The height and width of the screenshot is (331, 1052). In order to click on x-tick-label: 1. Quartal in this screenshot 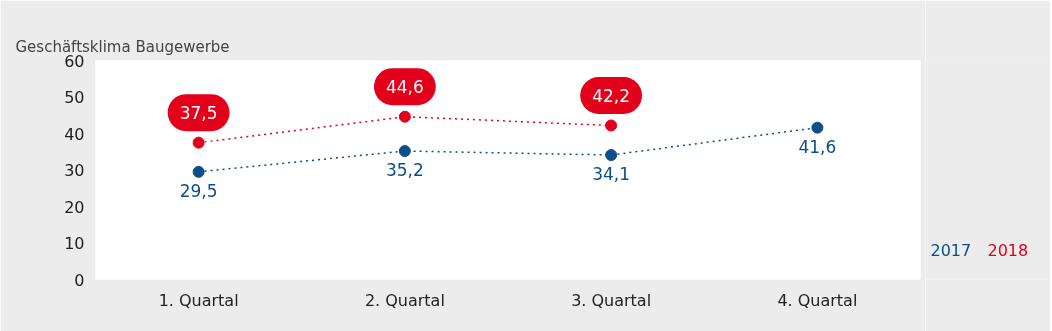, I will do `click(198, 300)`.